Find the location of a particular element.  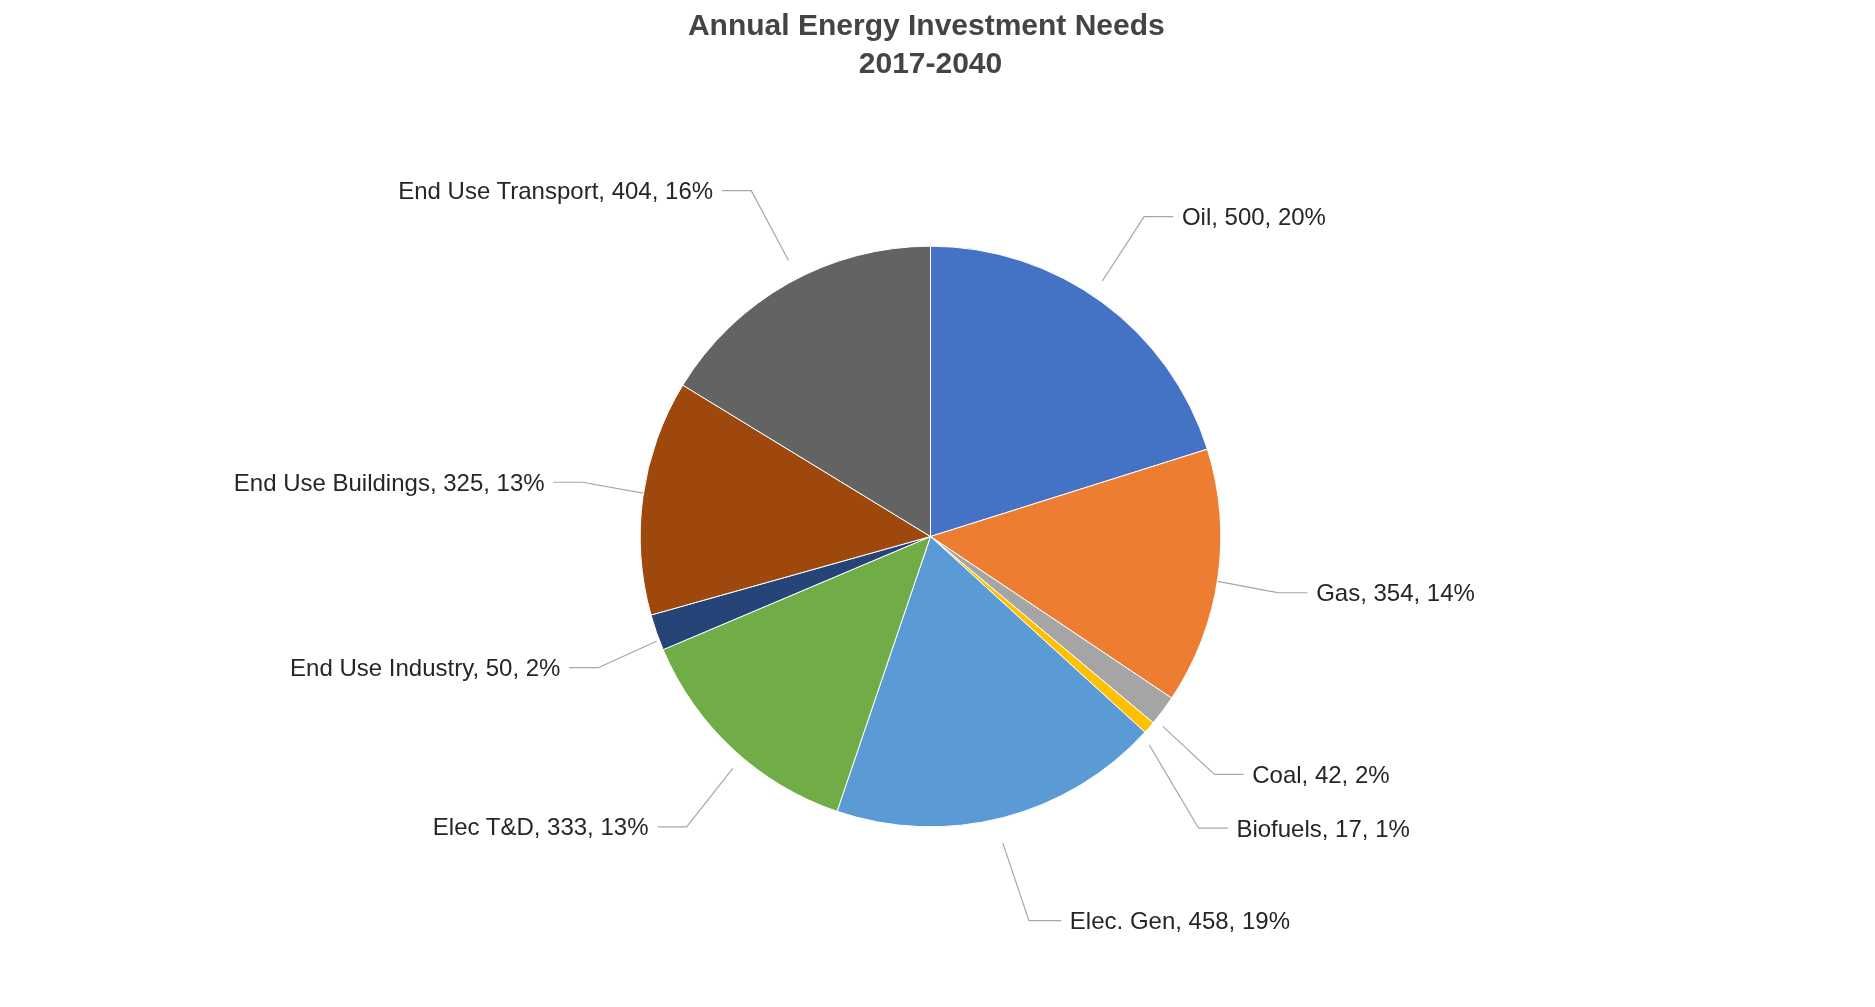

slice-label: Biofuels, 17, 1% is located at coordinates (1323, 828).